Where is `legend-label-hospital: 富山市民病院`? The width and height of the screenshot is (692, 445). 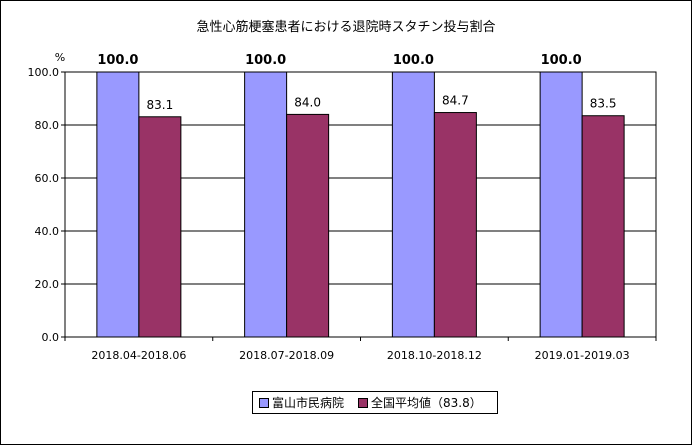
legend-label-hospital: 富山市民病院 is located at coordinates (308, 403).